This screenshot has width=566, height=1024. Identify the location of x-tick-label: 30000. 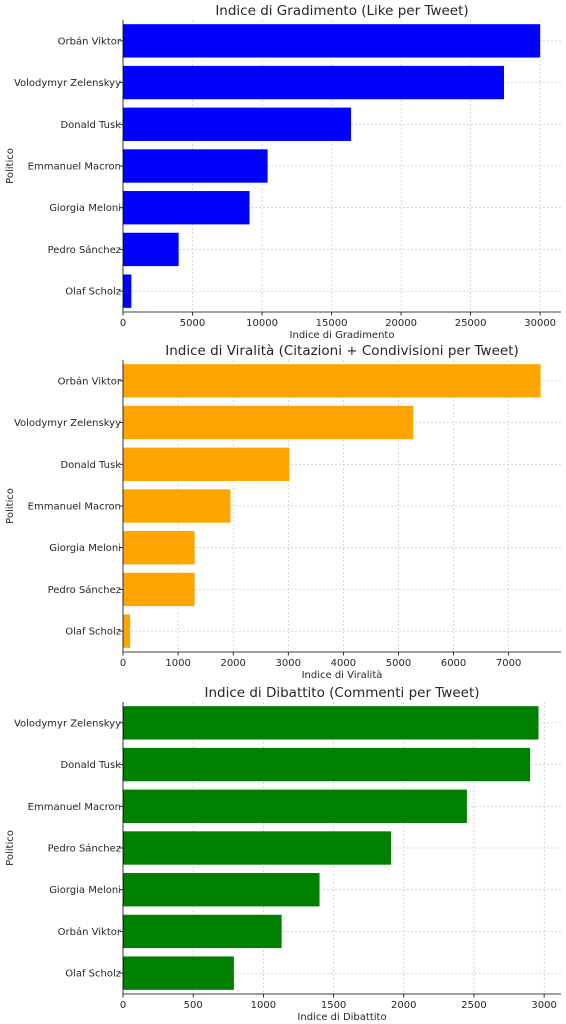
(540, 323).